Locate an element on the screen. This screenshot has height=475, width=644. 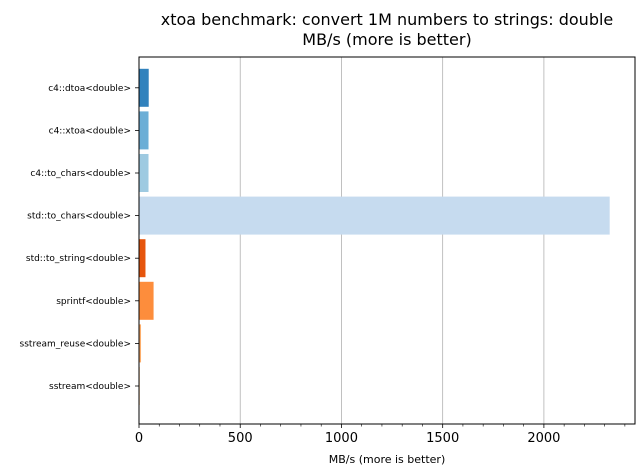
y-tick-label: c4::to_chars<double> is located at coordinates (80, 174).